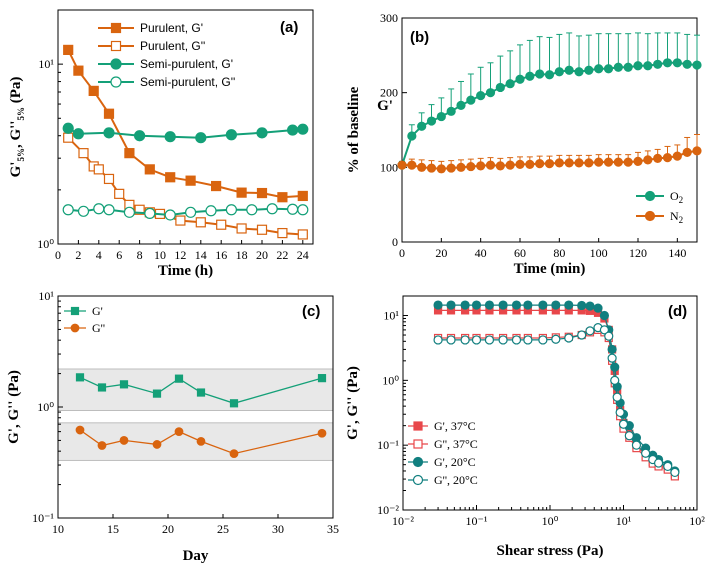 This screenshot has height=574, width=714. Describe the element at coordinates (638, 253) in the screenshot. I see `x-tick-label: 120` at that location.